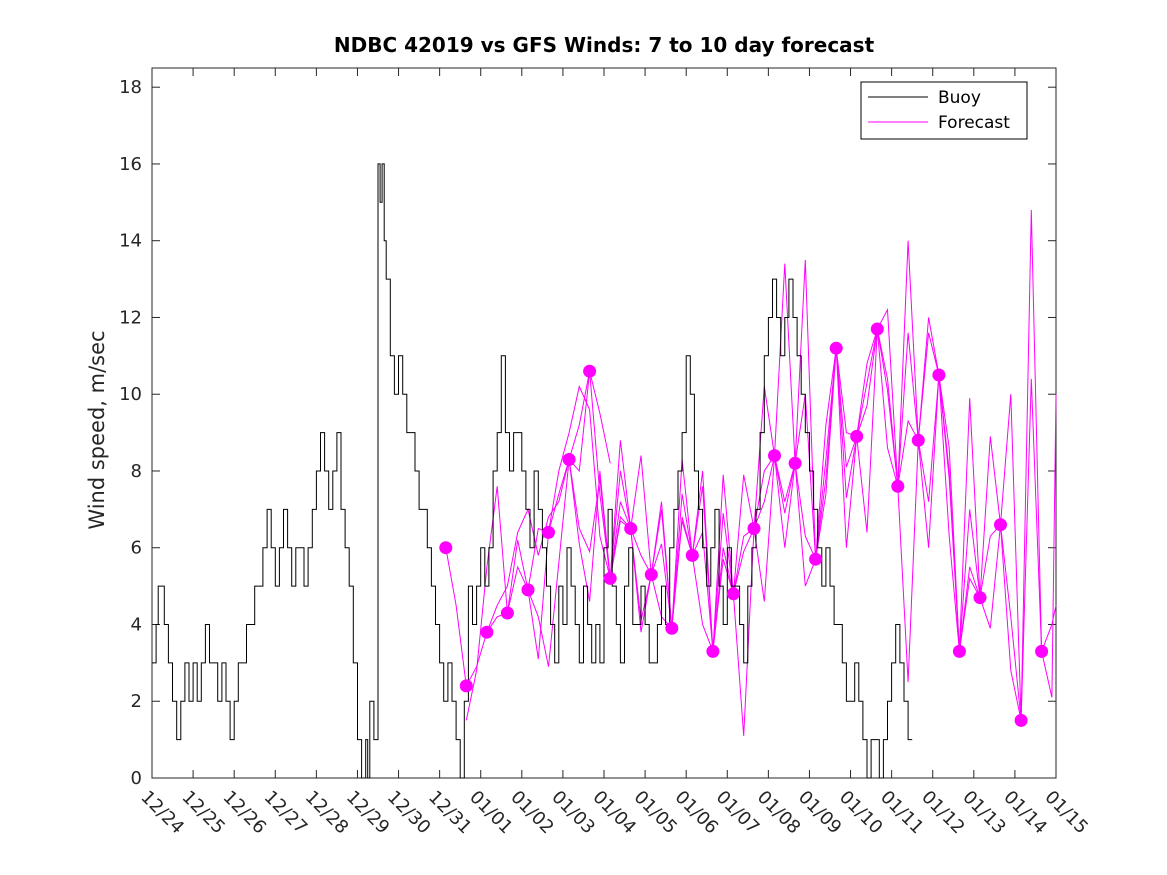 This screenshot has width=1167, height=875. I want to click on y-tick-label: 18, so click(130, 87).